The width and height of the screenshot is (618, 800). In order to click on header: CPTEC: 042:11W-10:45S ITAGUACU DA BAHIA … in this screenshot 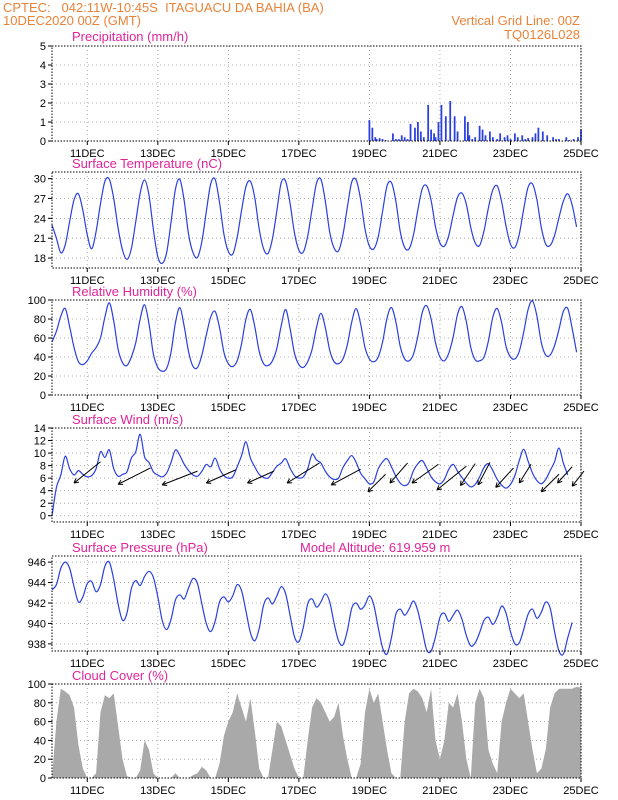, I will do `click(309, 22)`.